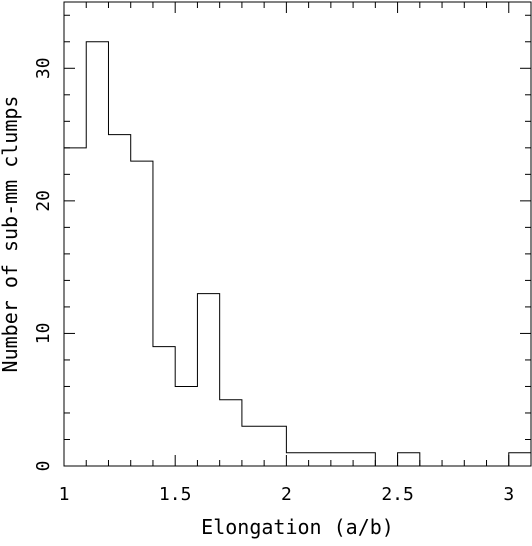 The image size is (532, 546). I want to click on y-tick-label: 10, so click(43, 334).